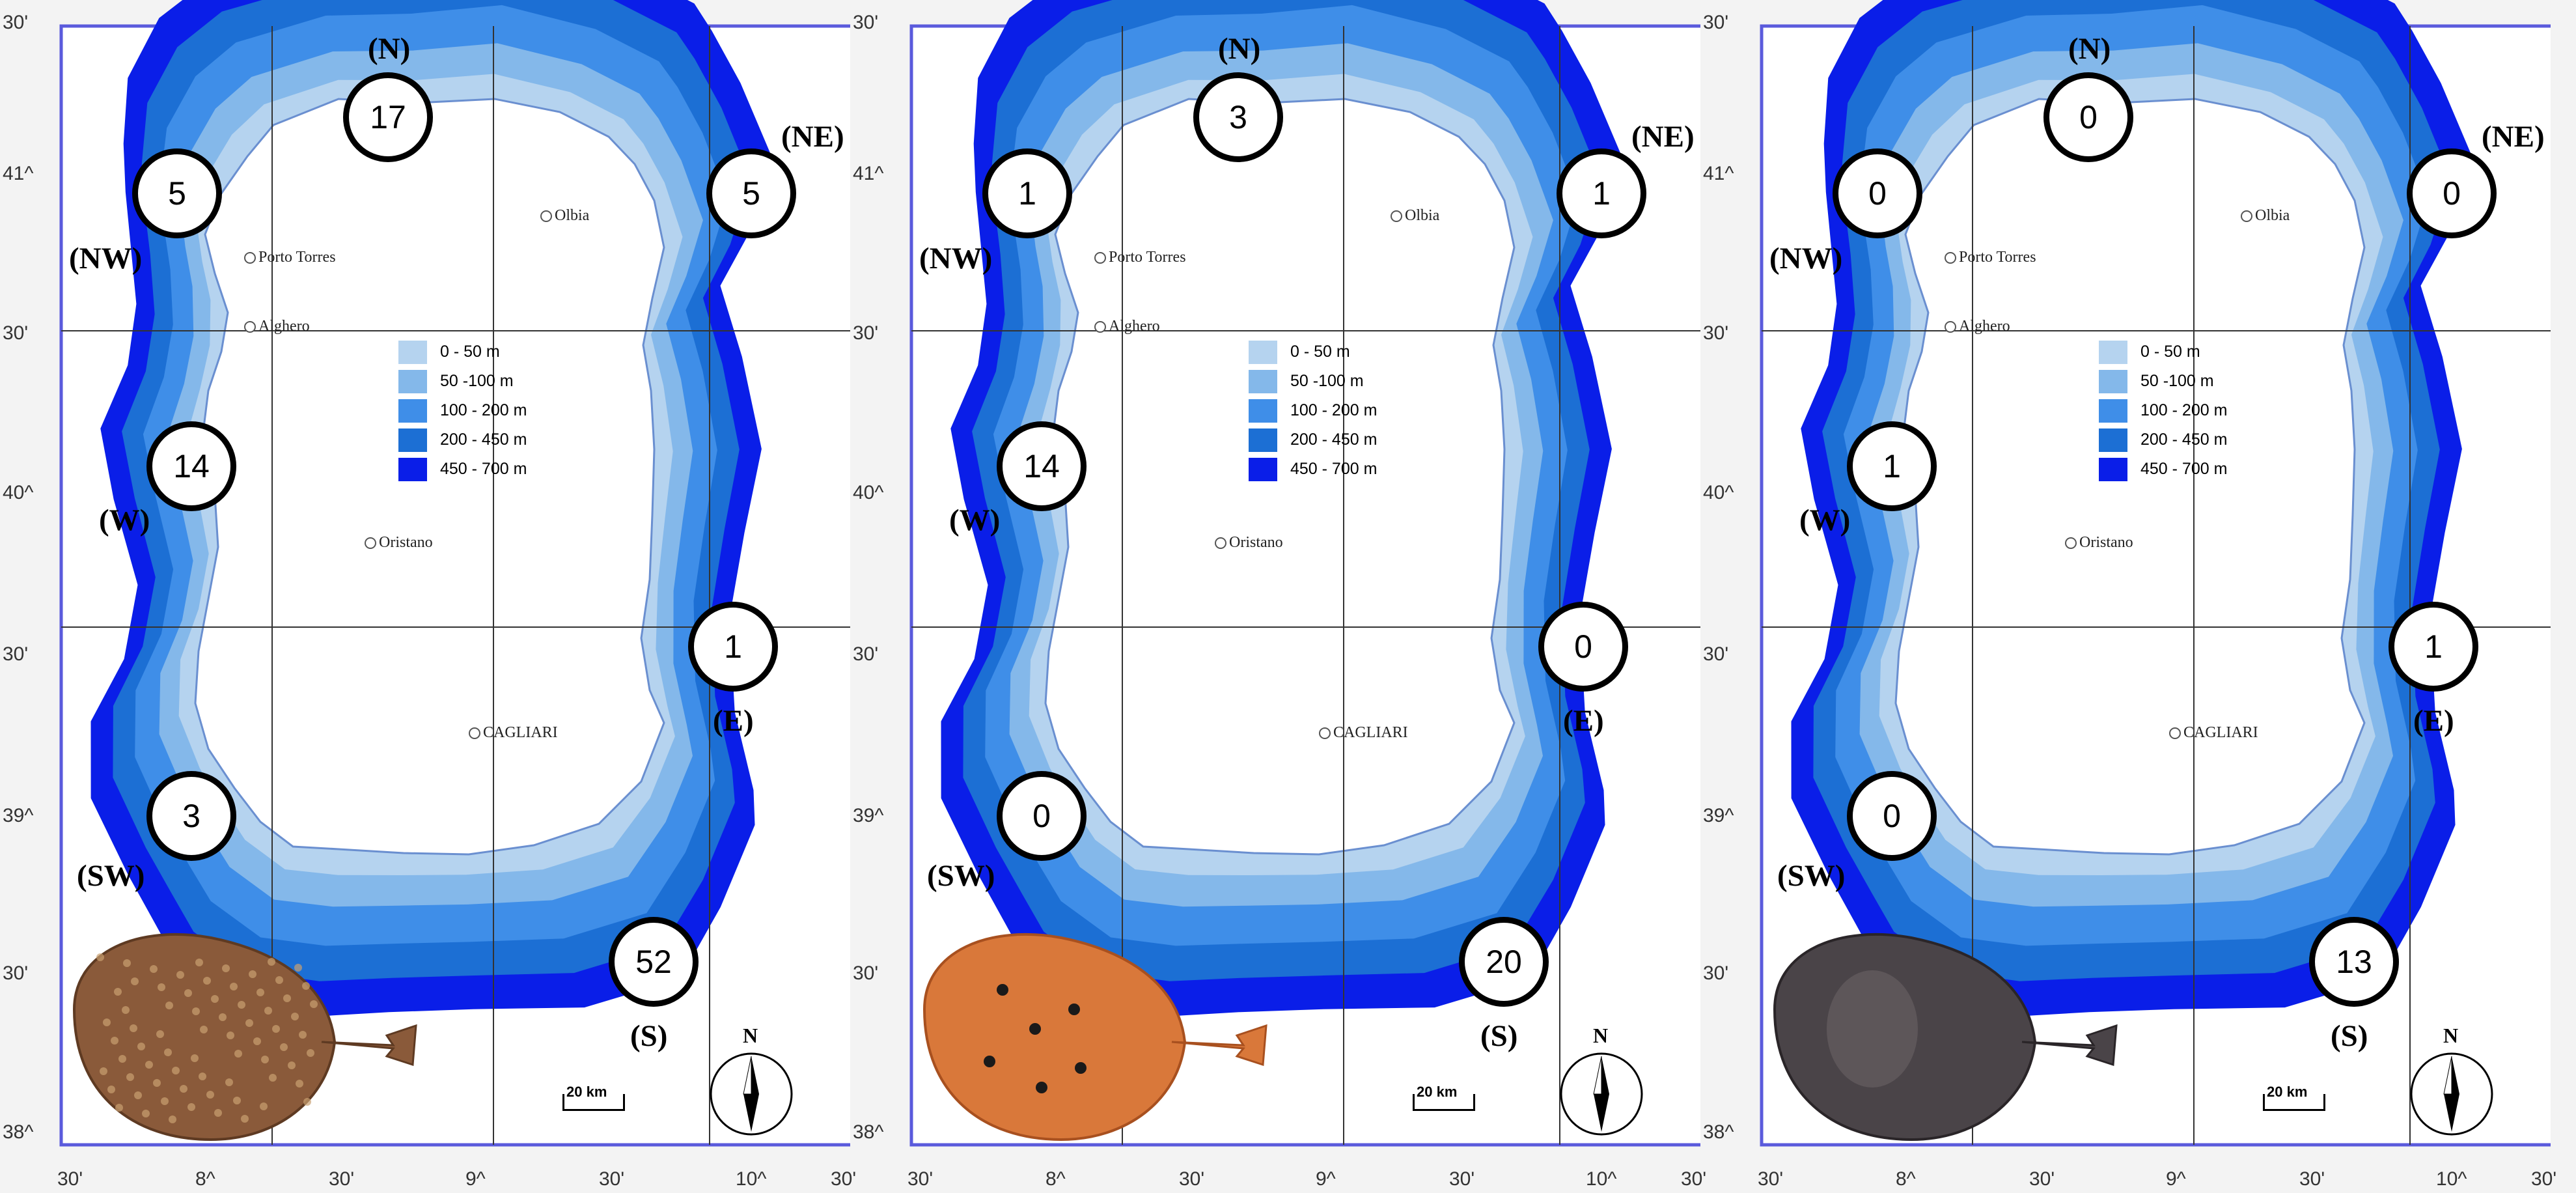 This screenshot has width=2576, height=1193. I want to click on count-circle-n: 3, so click(1238, 117).